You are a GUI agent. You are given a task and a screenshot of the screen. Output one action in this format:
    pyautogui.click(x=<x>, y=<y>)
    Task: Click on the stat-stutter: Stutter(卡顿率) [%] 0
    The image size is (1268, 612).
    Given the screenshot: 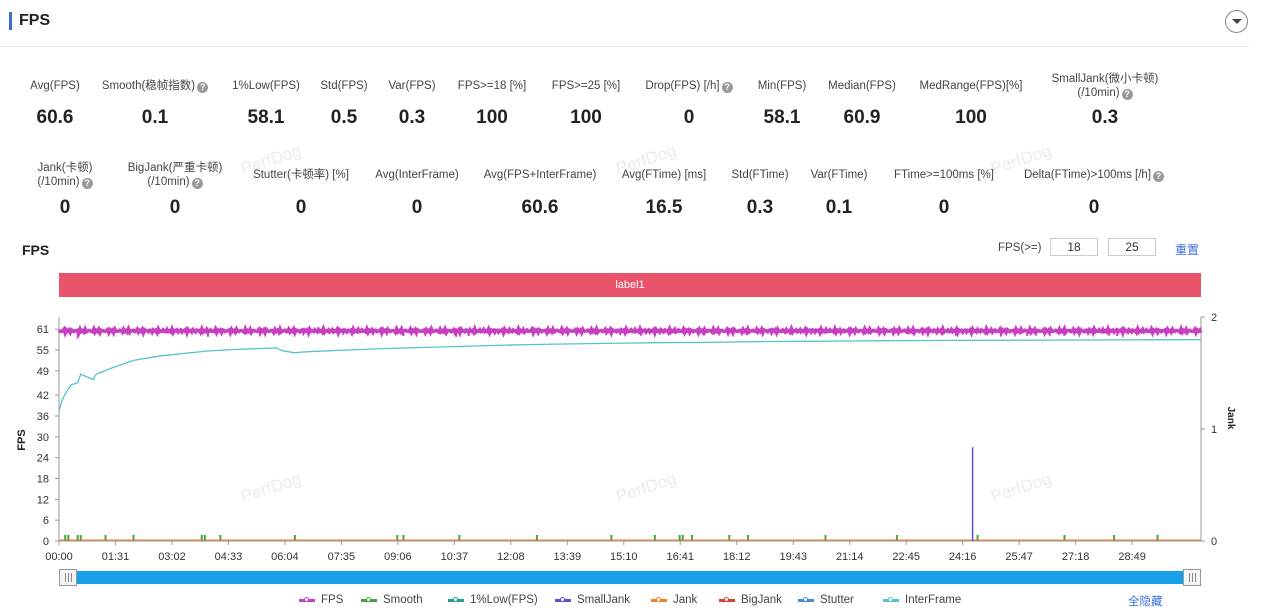 What is the action you would take?
    pyautogui.click(x=301, y=198)
    